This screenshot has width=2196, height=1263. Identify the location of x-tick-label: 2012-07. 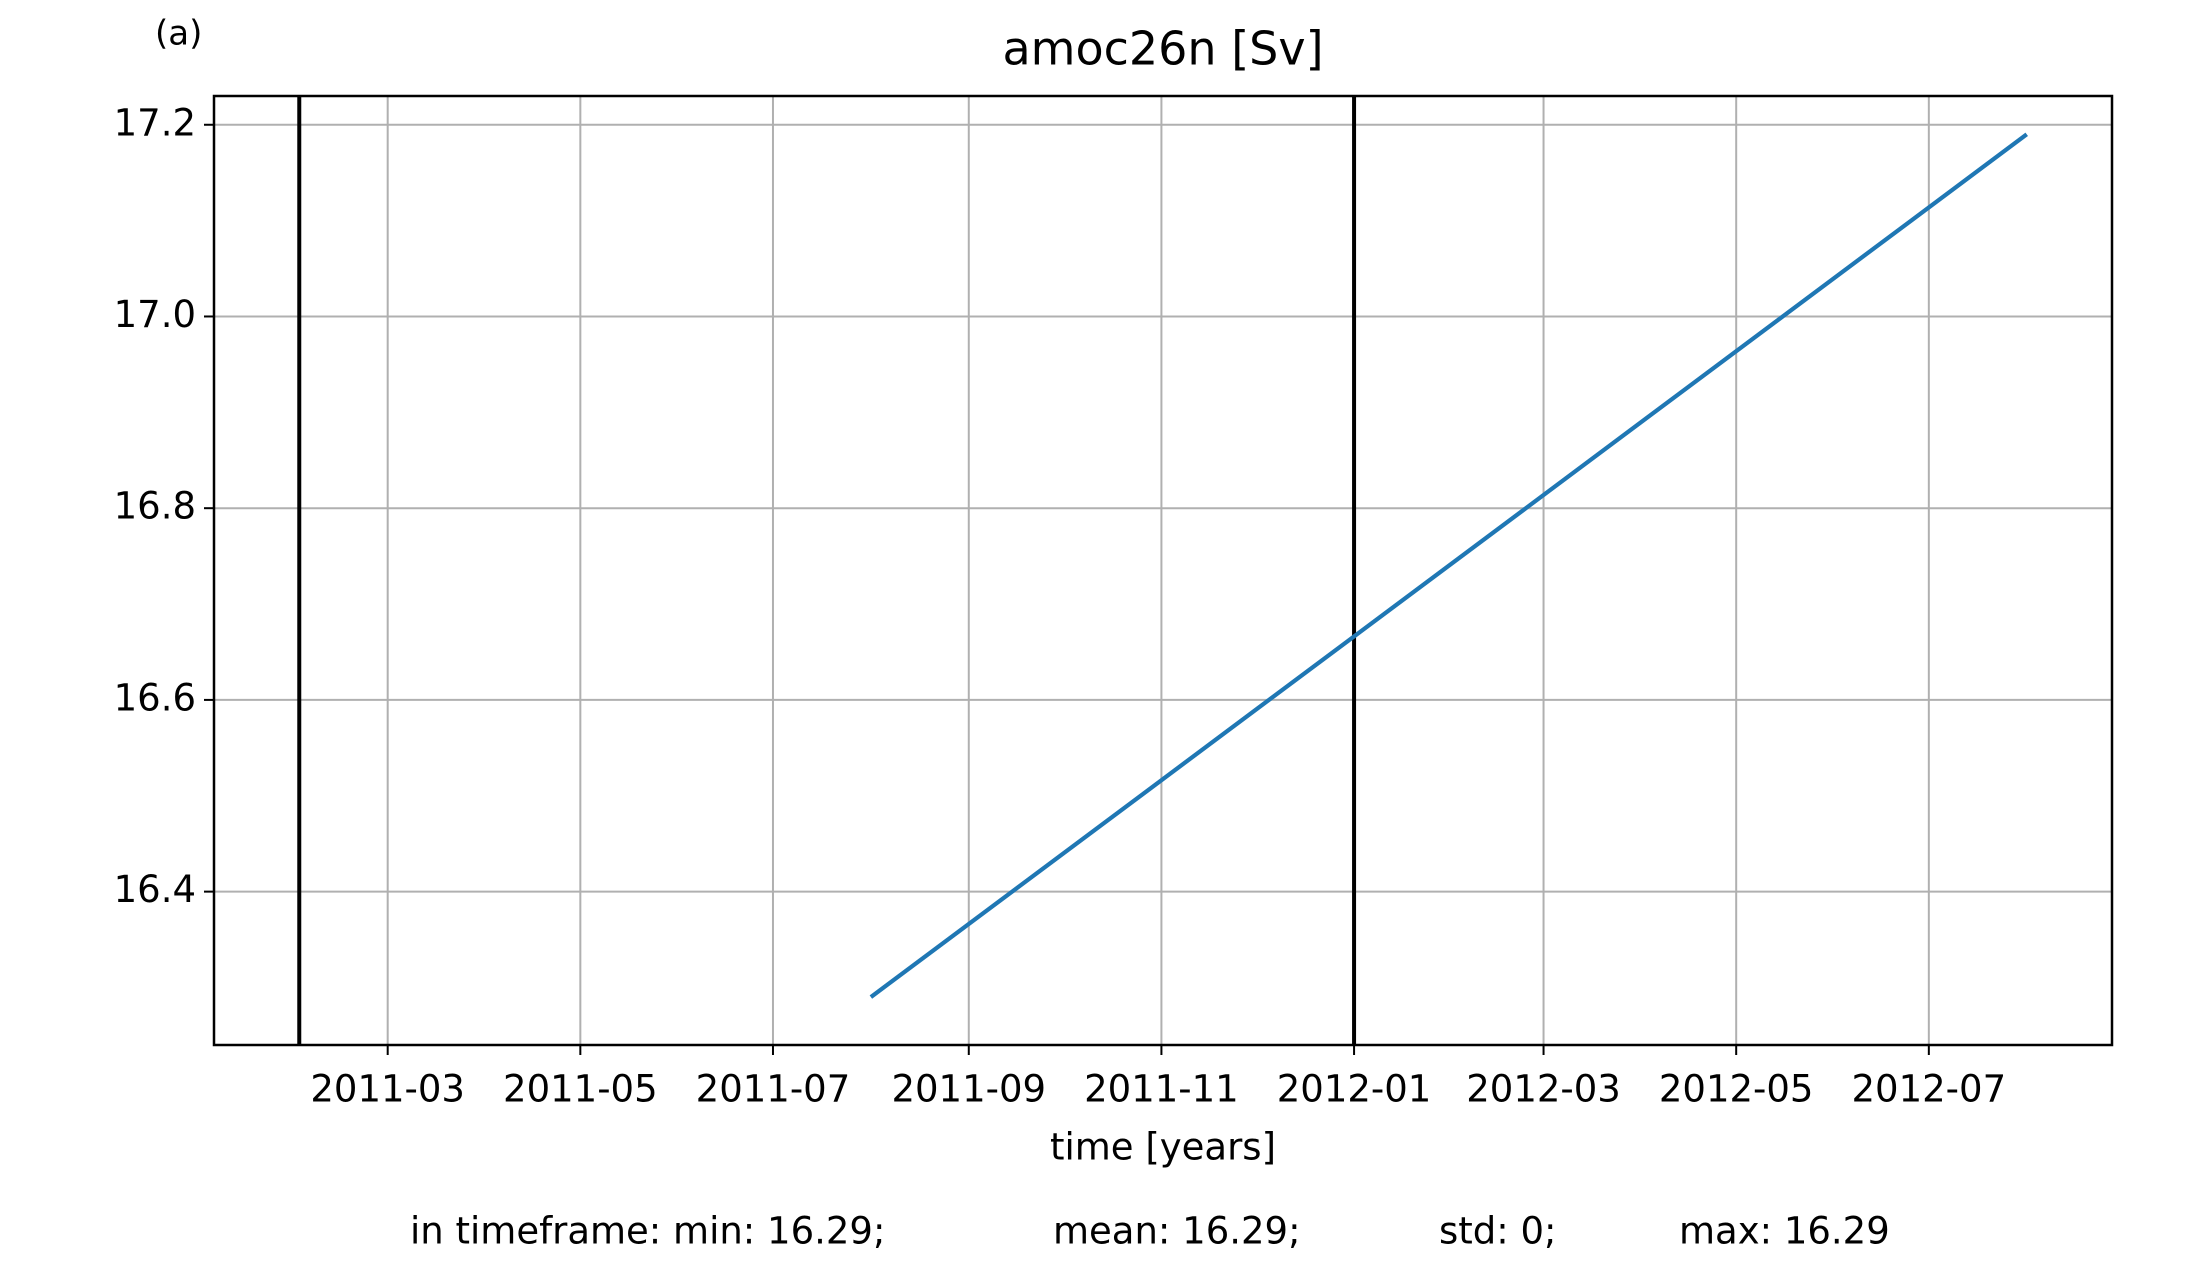
(1929, 1089).